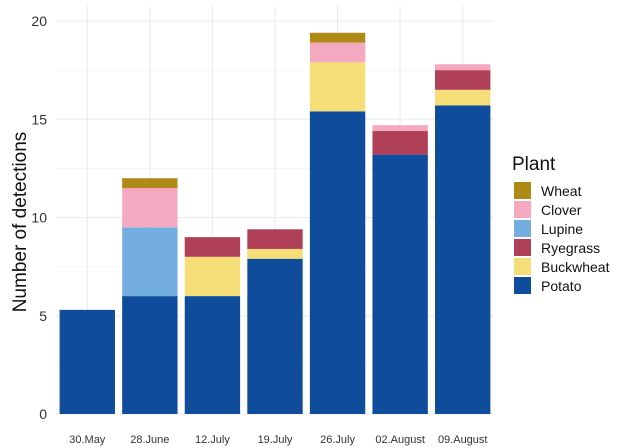 The image size is (620, 448). What do you see at coordinates (212, 247) in the screenshot?
I see `bar-ryegrass-12-july` at bounding box center [212, 247].